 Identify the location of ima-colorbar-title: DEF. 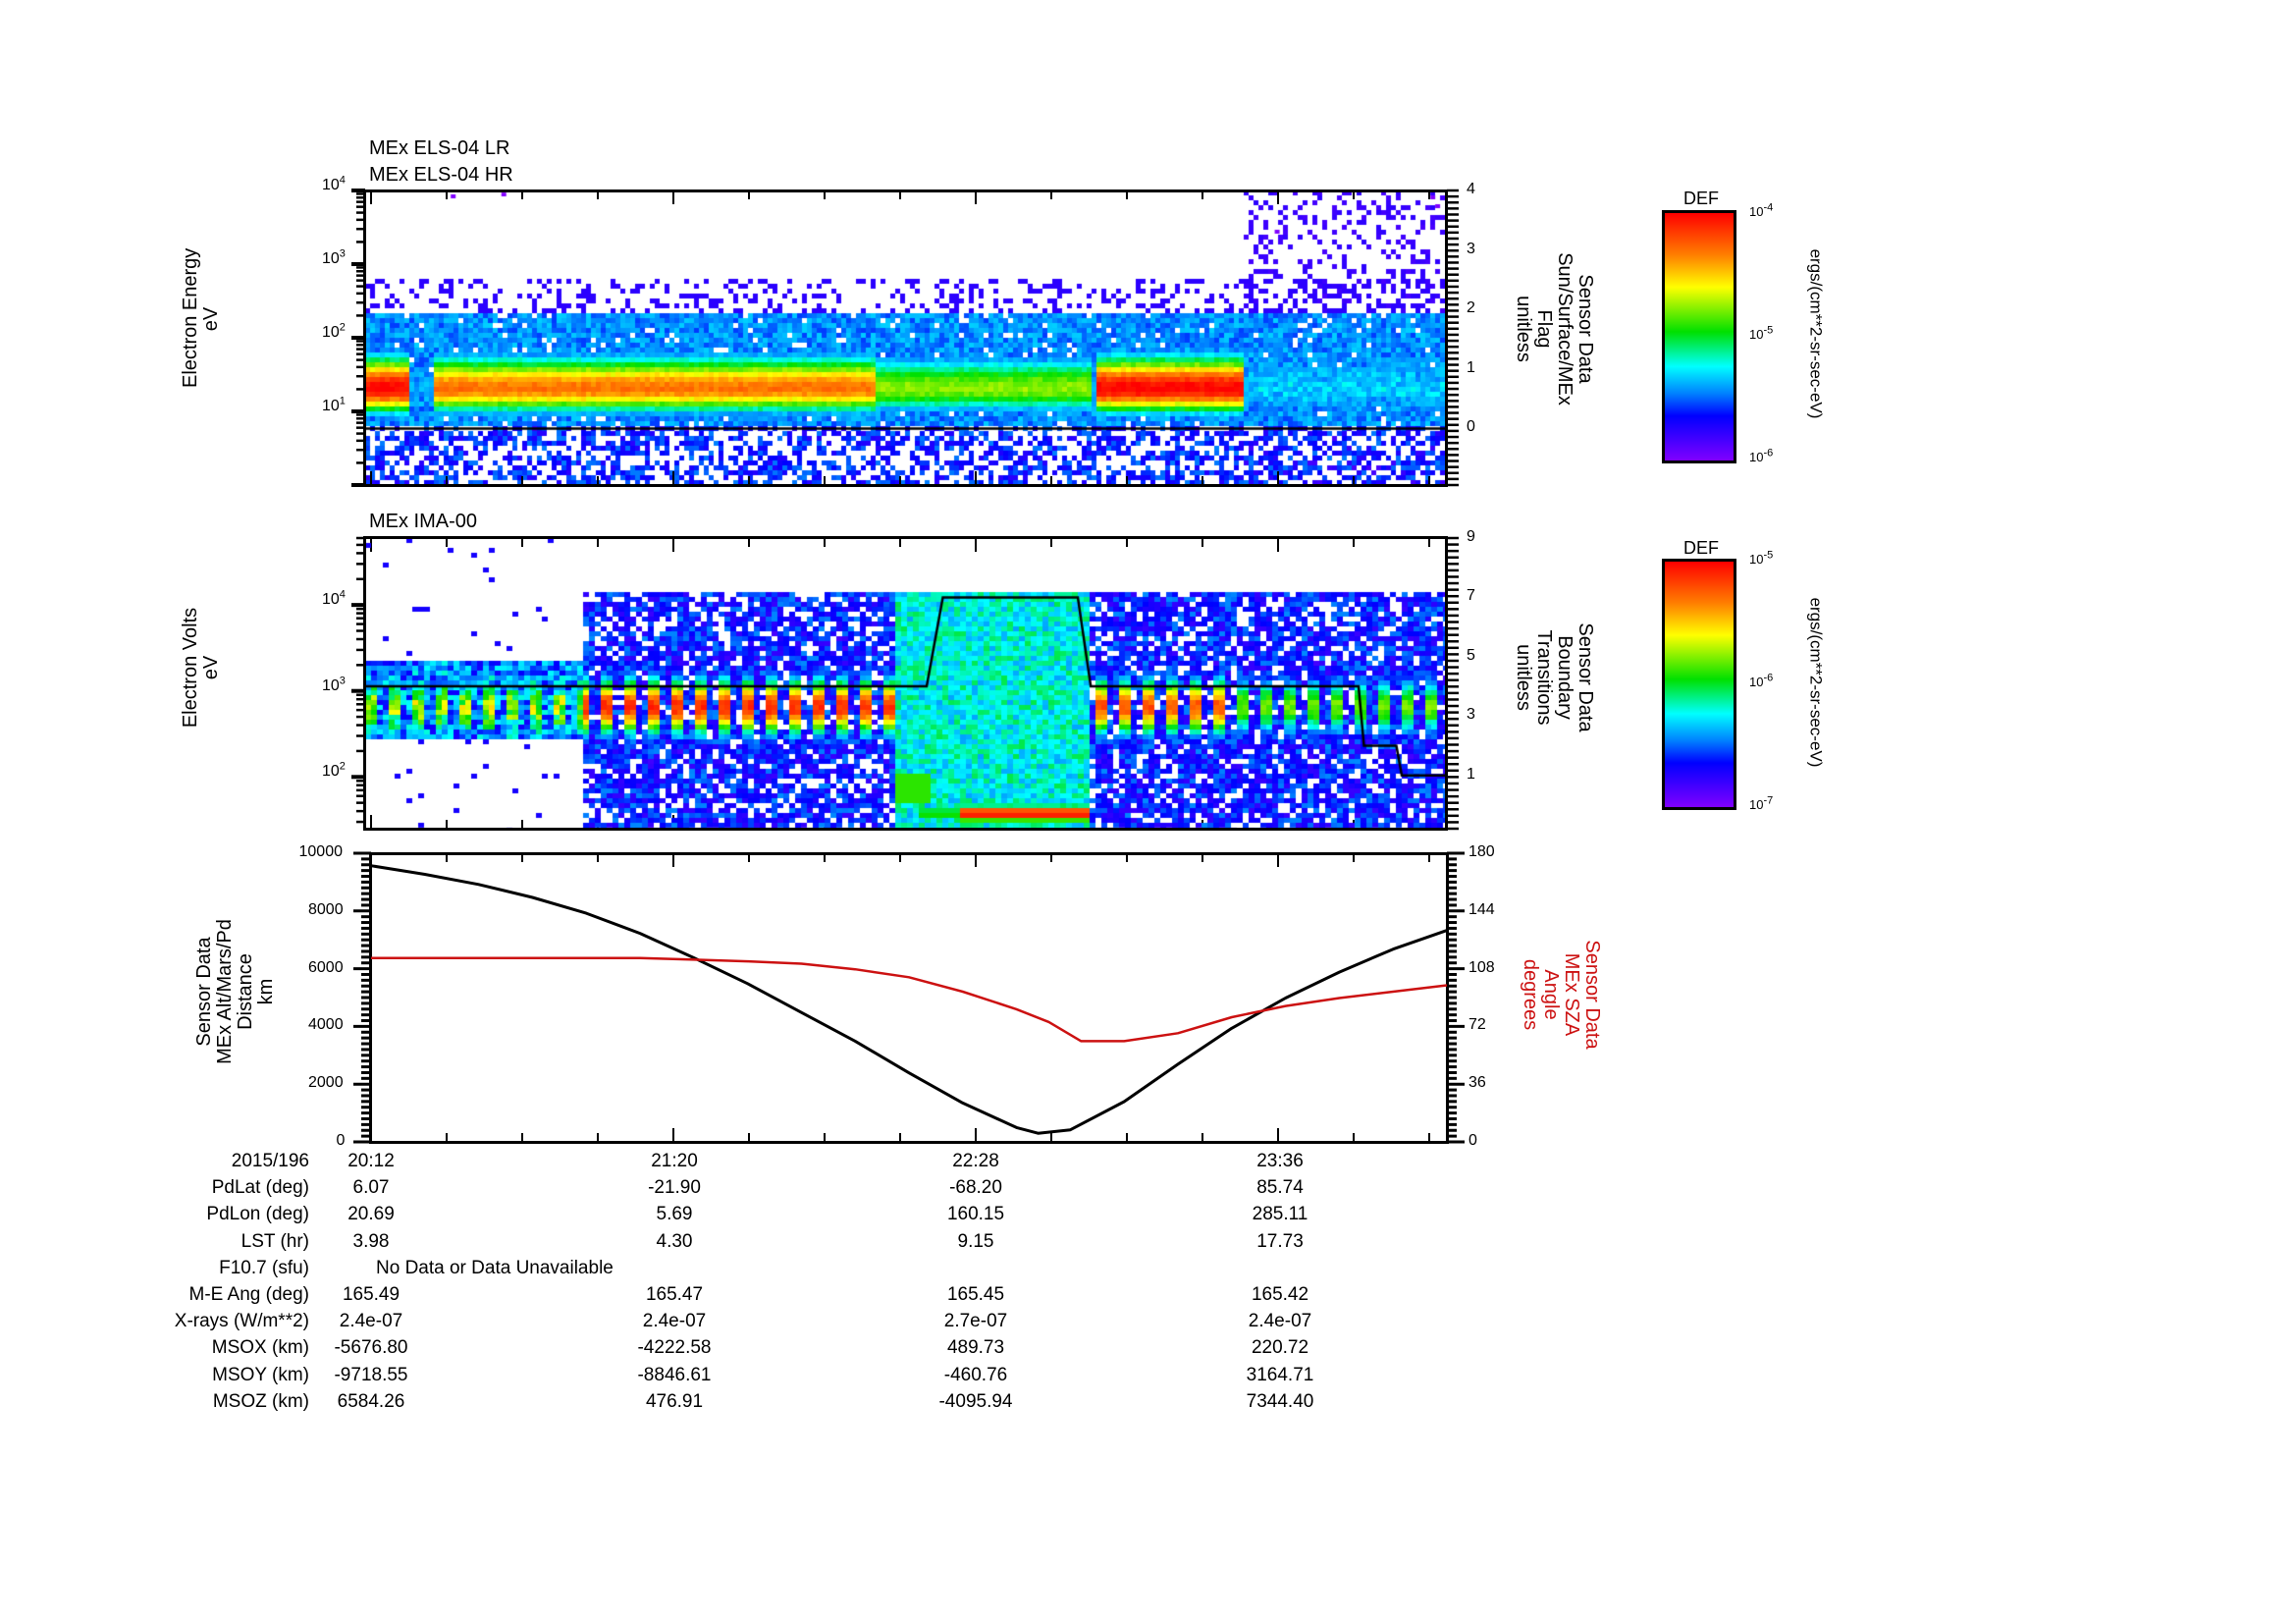
(1701, 548).